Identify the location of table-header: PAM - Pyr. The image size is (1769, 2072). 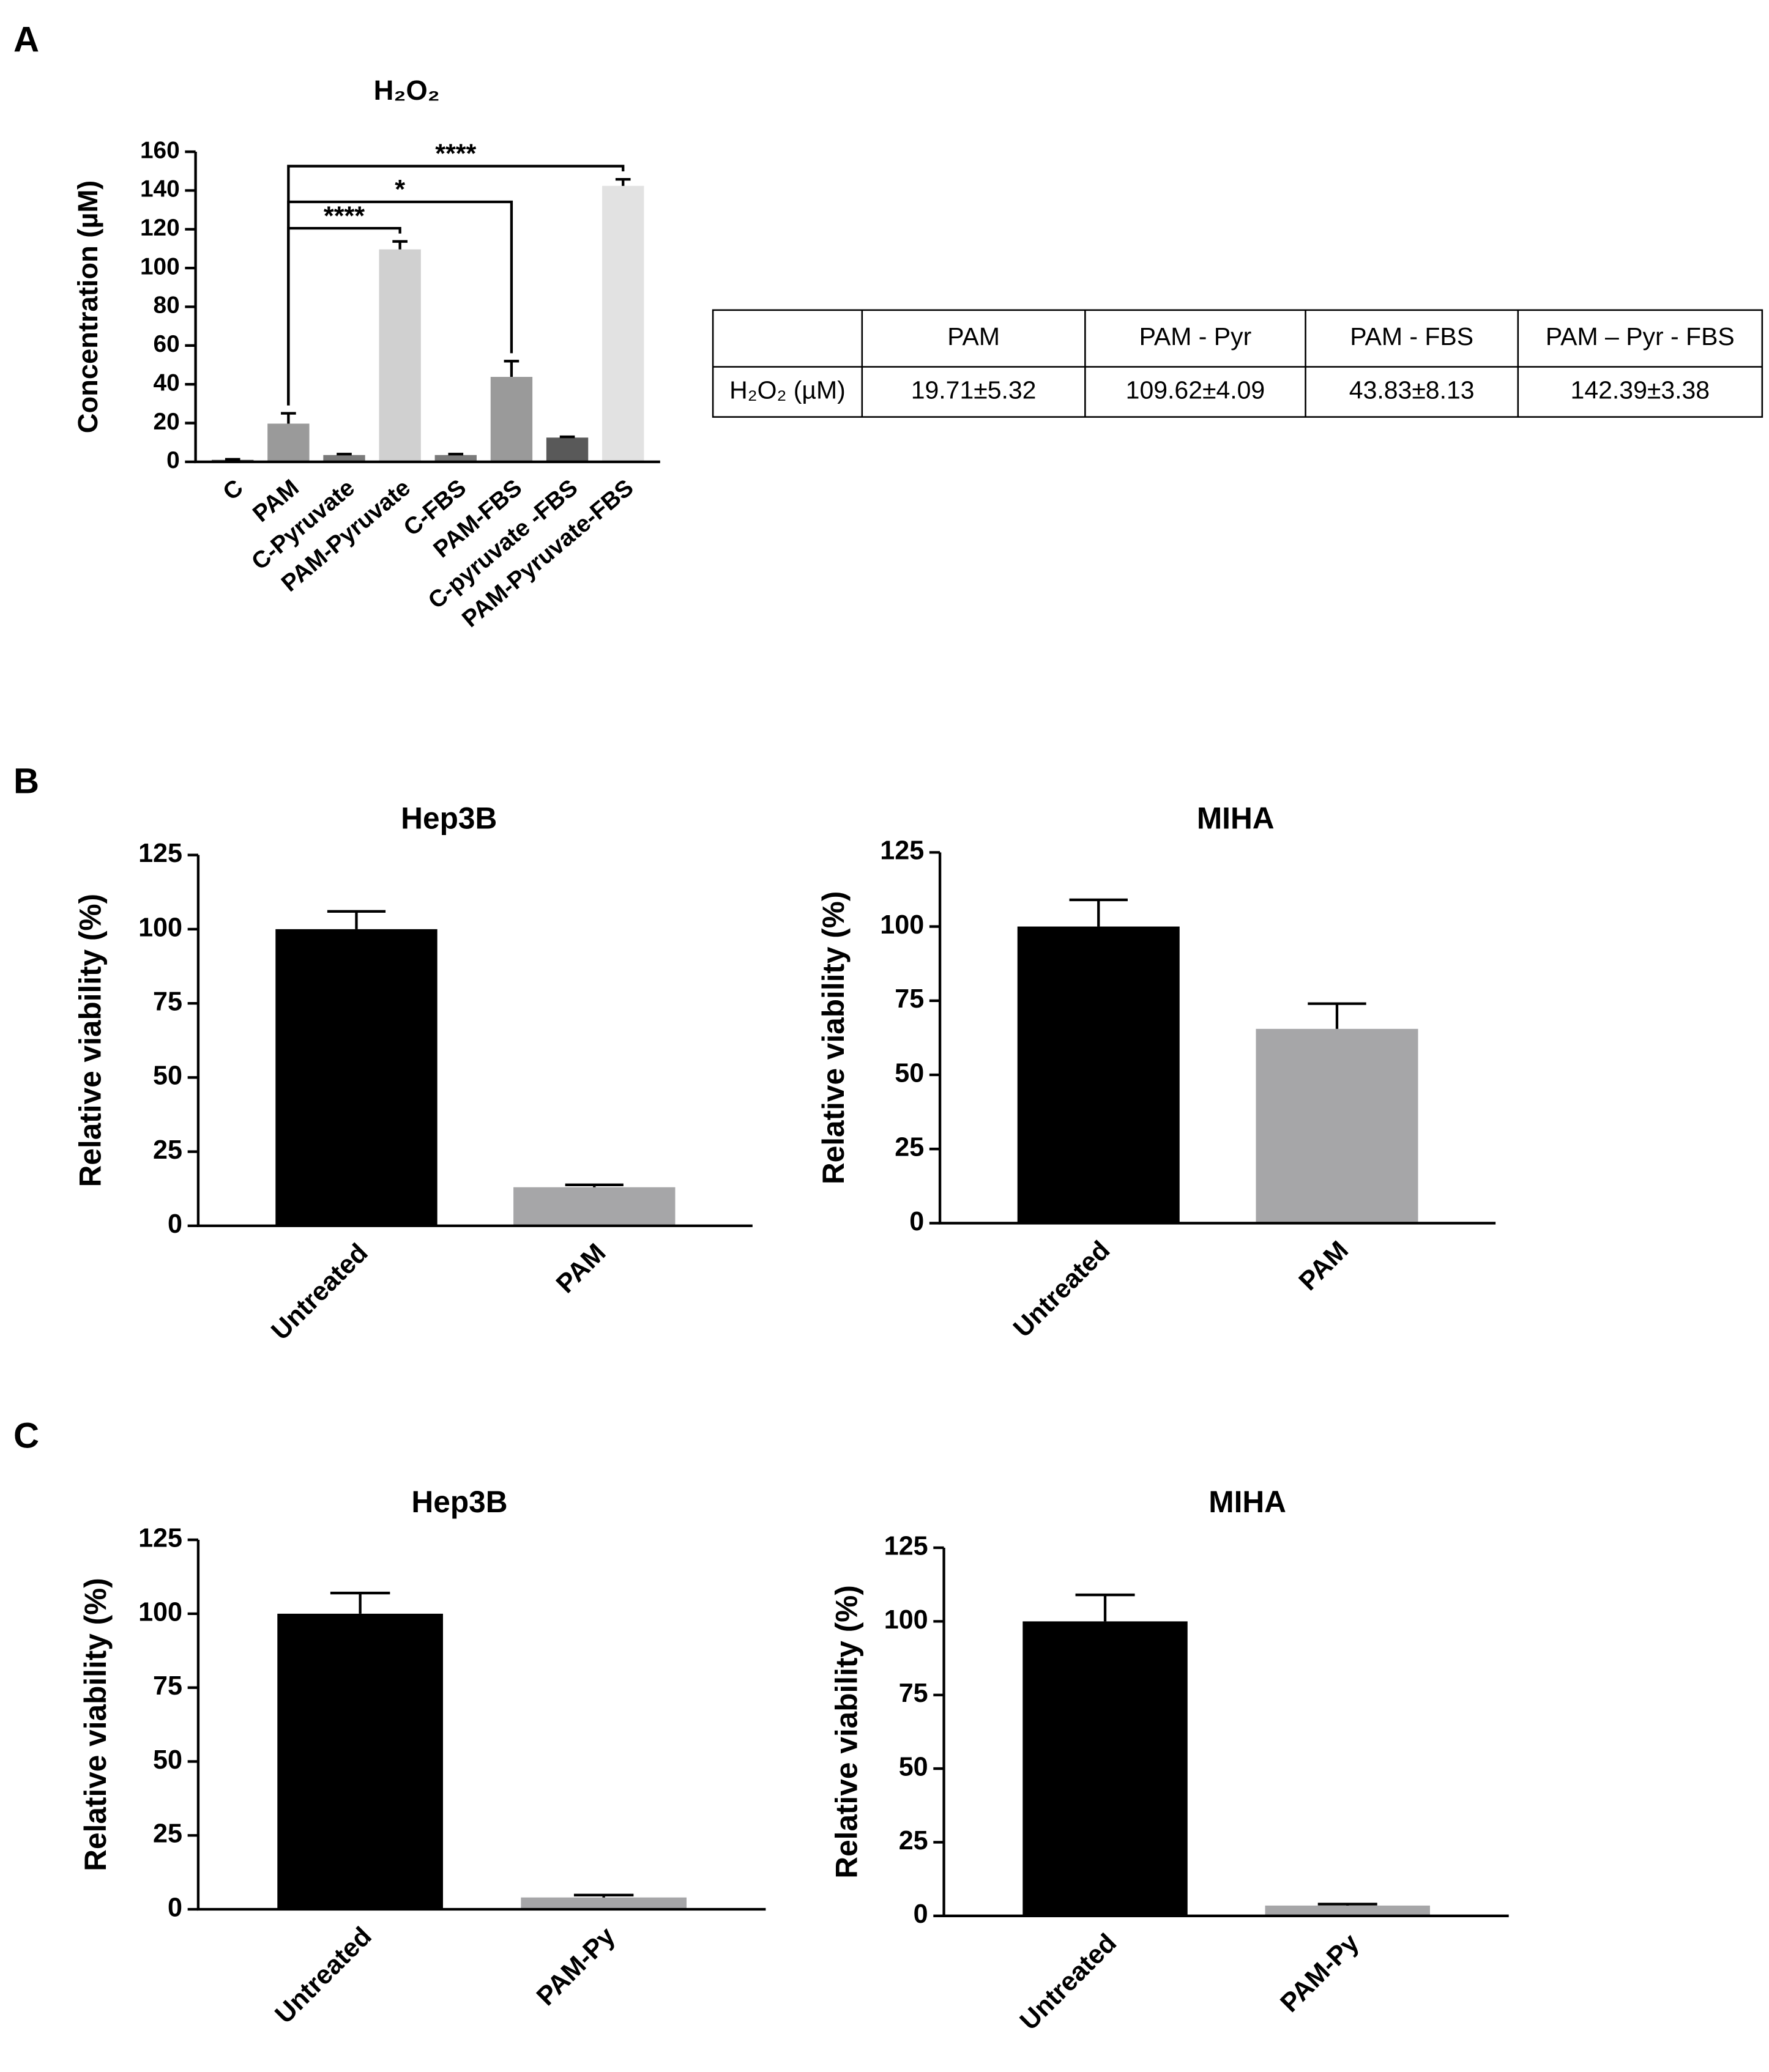
(1195, 337).